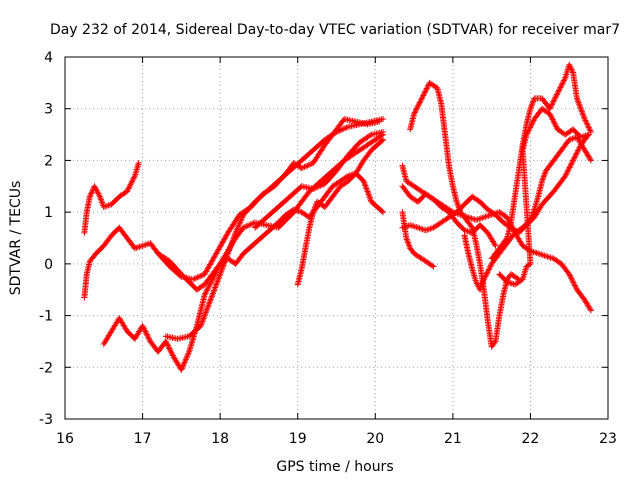 The height and width of the screenshot is (480, 640). What do you see at coordinates (46, 317) in the screenshot?
I see `y-tick-label: -1` at bounding box center [46, 317].